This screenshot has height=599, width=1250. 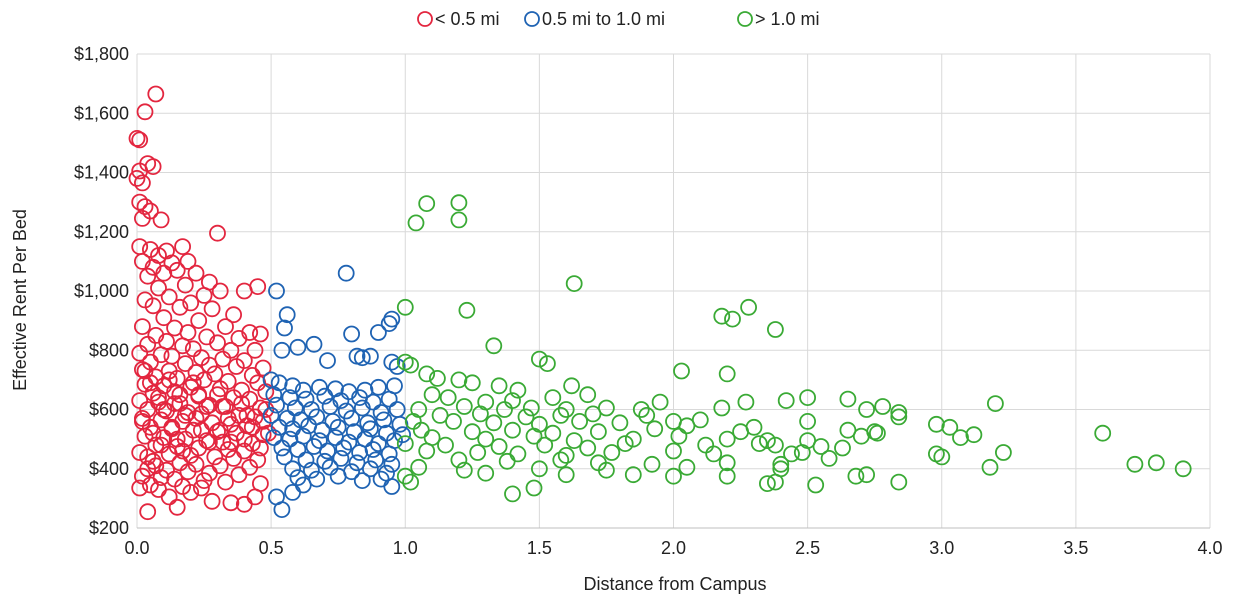 I want to click on y-tick-label: $200, so click(x=109, y=528).